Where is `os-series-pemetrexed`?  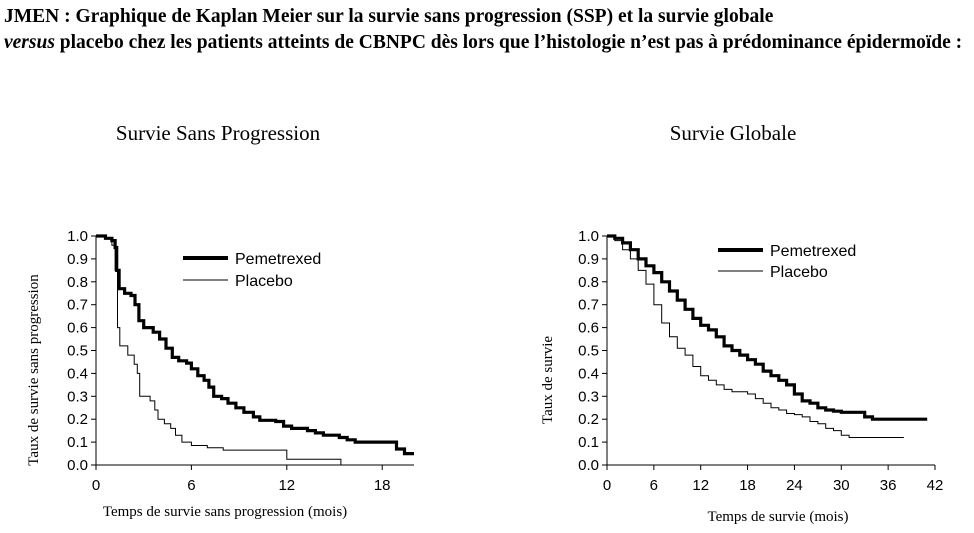
os-series-pemetrexed is located at coordinates (767, 327).